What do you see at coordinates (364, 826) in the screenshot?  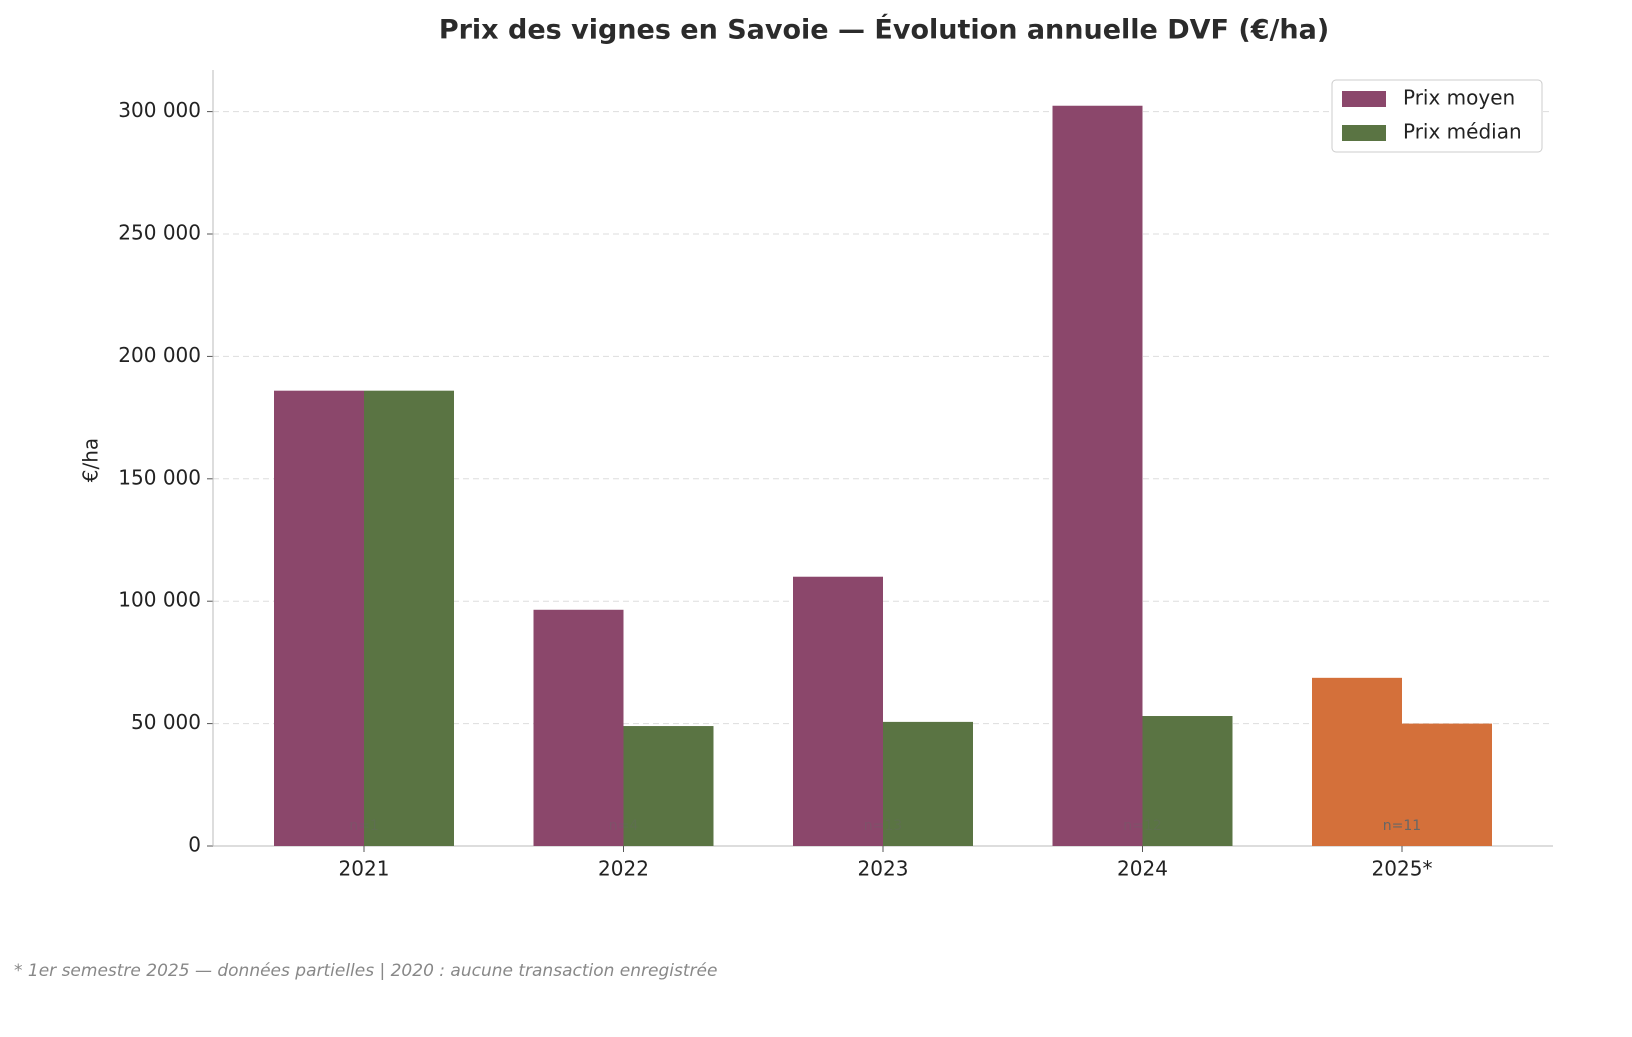 I see `count-label: n=1` at bounding box center [364, 826].